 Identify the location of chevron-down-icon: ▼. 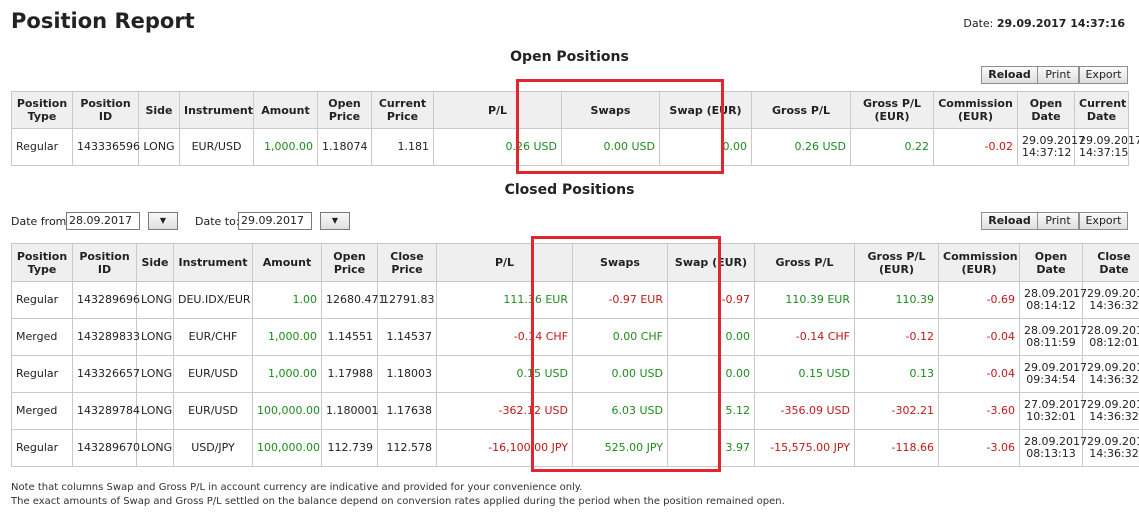
(163, 220).